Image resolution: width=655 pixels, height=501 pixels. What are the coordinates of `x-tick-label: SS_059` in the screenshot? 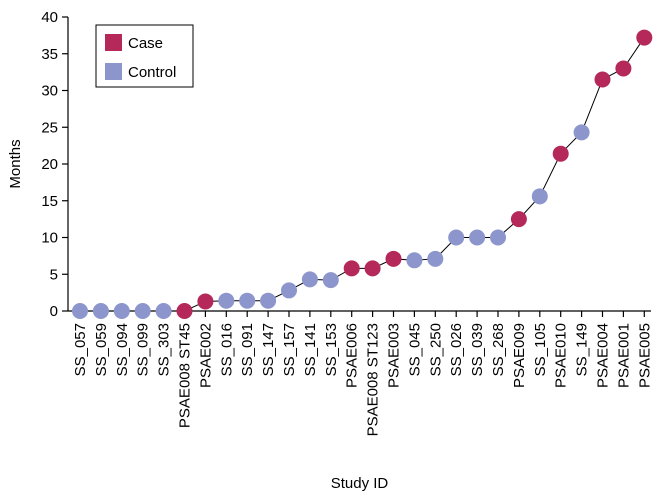 It's located at (101, 349).